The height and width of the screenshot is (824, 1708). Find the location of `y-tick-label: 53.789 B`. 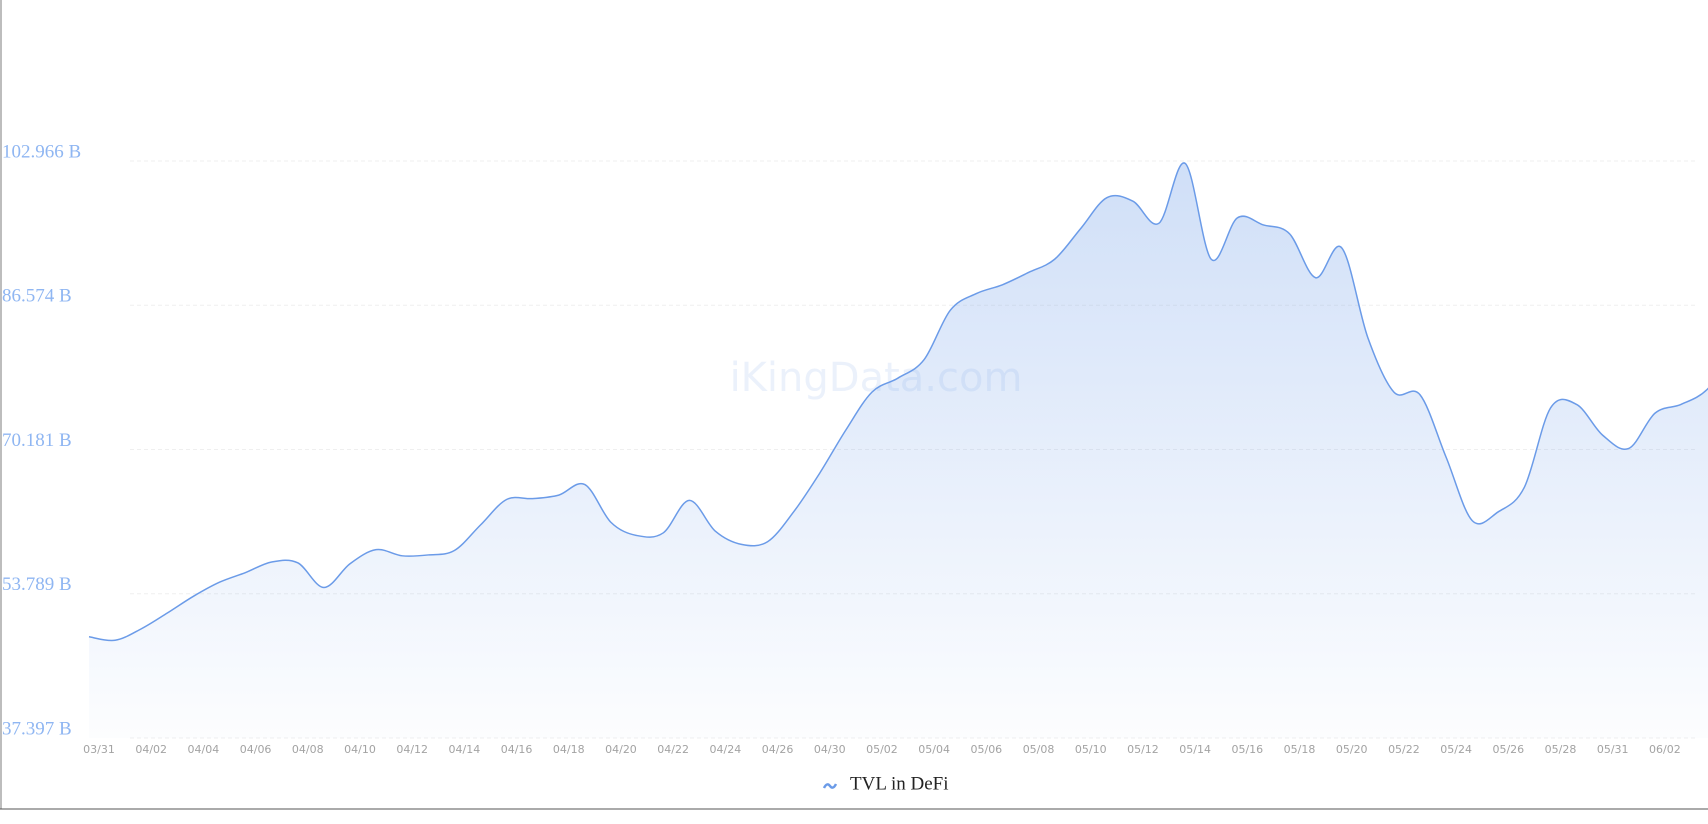

y-tick-label: 53.789 B is located at coordinates (37, 584).